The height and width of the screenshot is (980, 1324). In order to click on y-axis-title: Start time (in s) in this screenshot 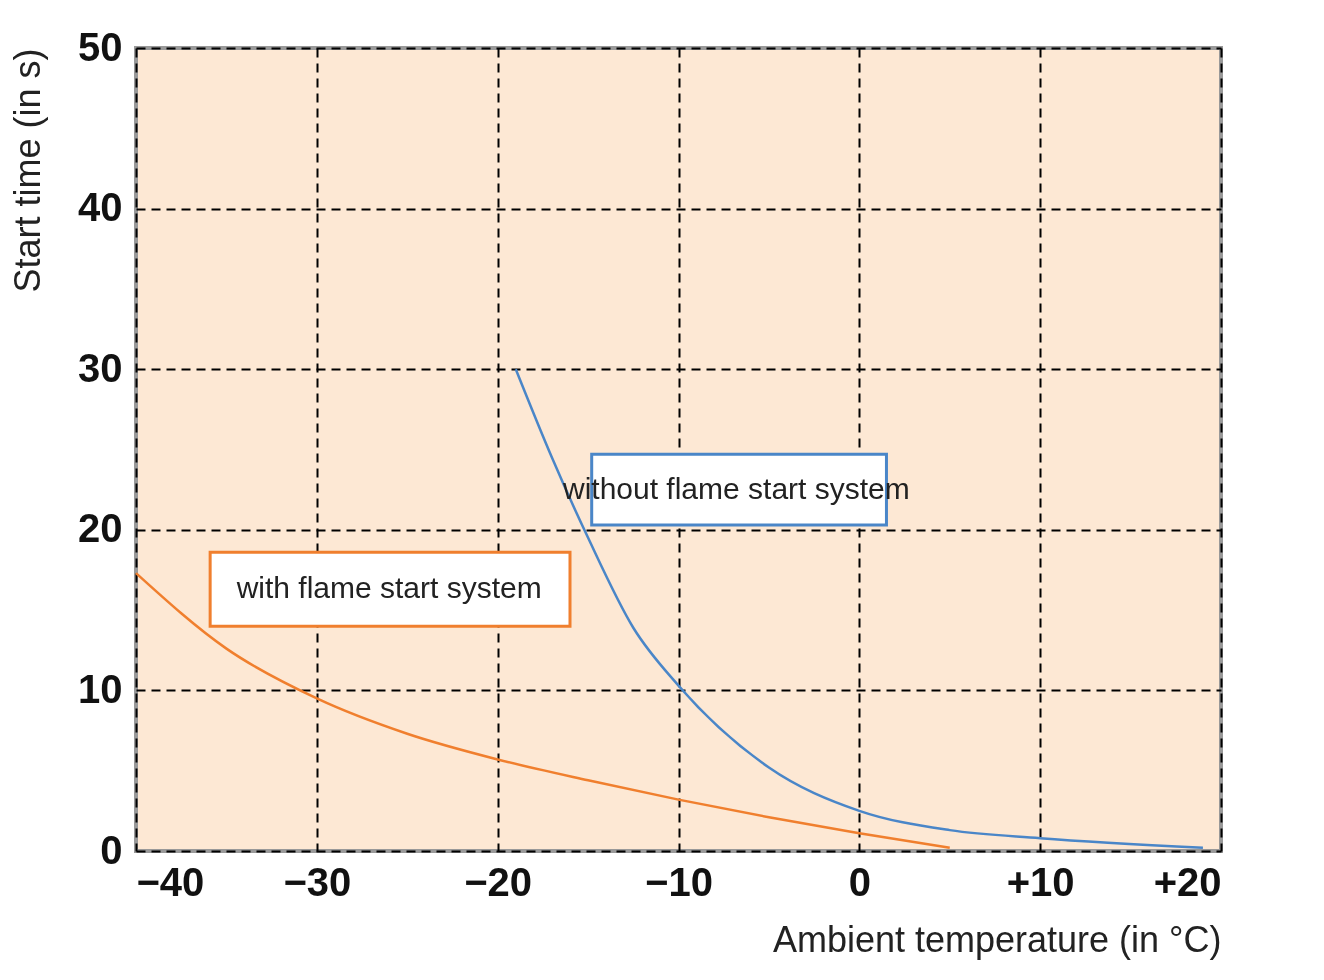, I will do `click(28, 170)`.